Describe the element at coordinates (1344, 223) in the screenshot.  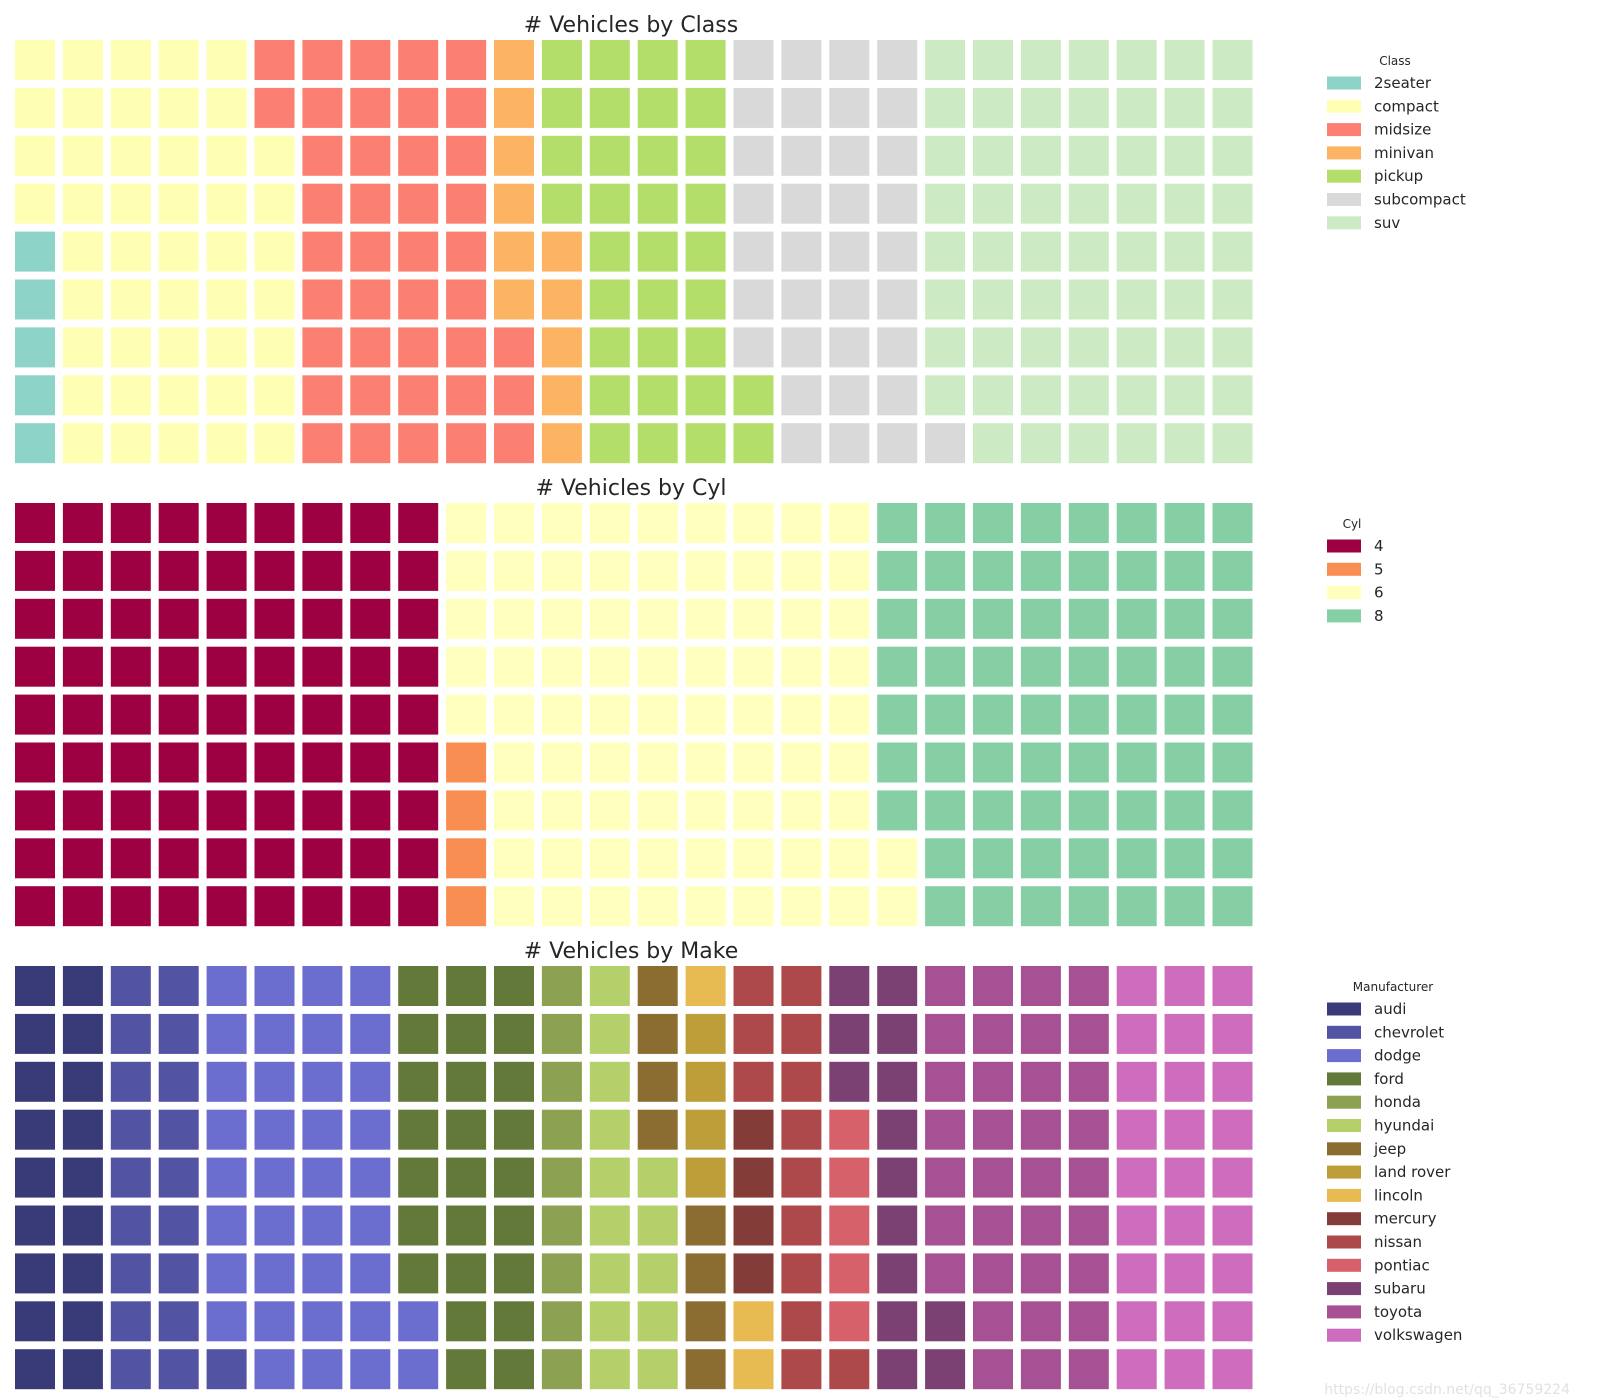
I see `legend-swatch-suv` at that location.